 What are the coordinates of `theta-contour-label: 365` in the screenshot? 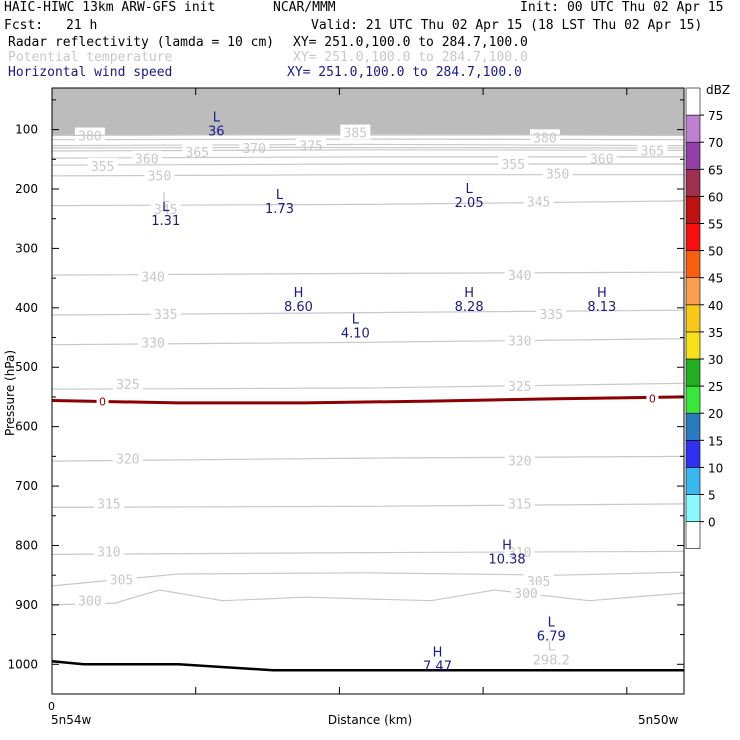 It's located at (197, 153).